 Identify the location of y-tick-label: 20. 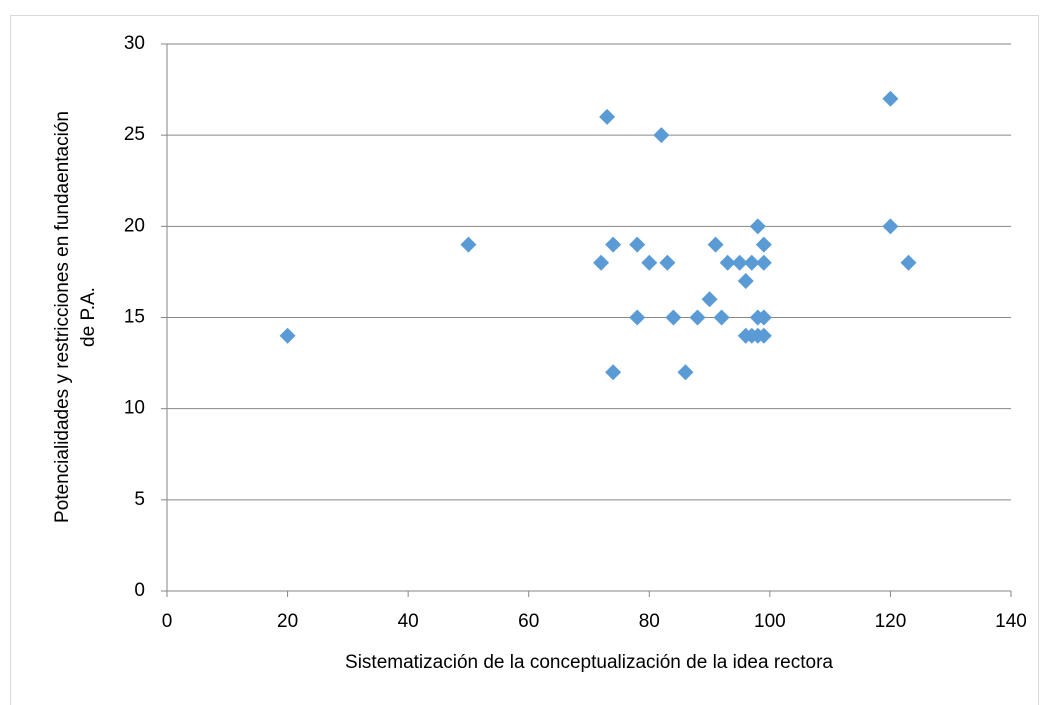
(134, 225).